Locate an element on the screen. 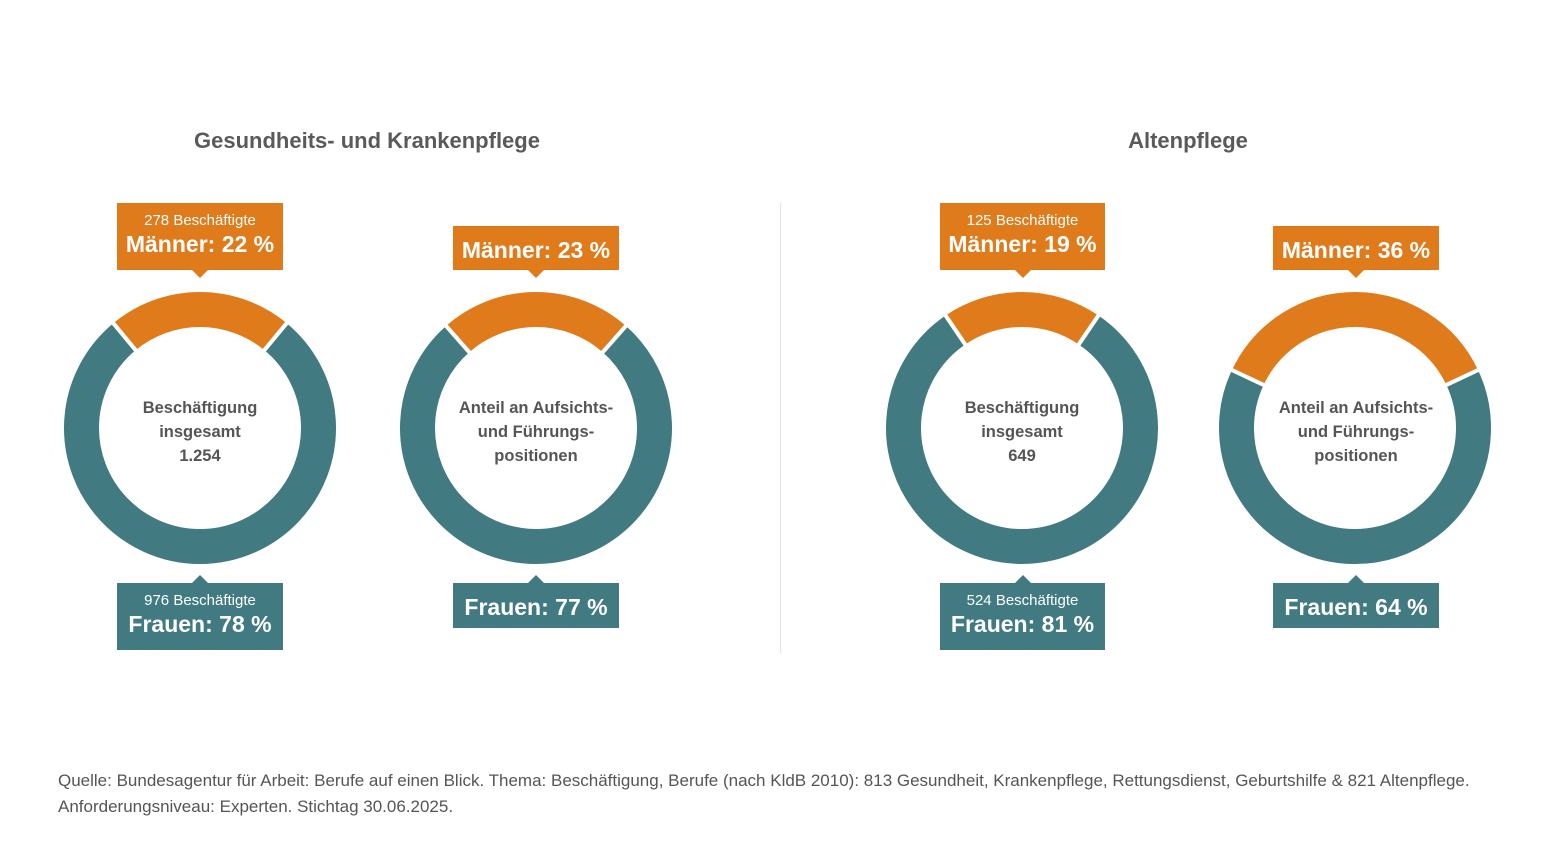  chart-4-men-slice is located at coordinates (1355, 338).